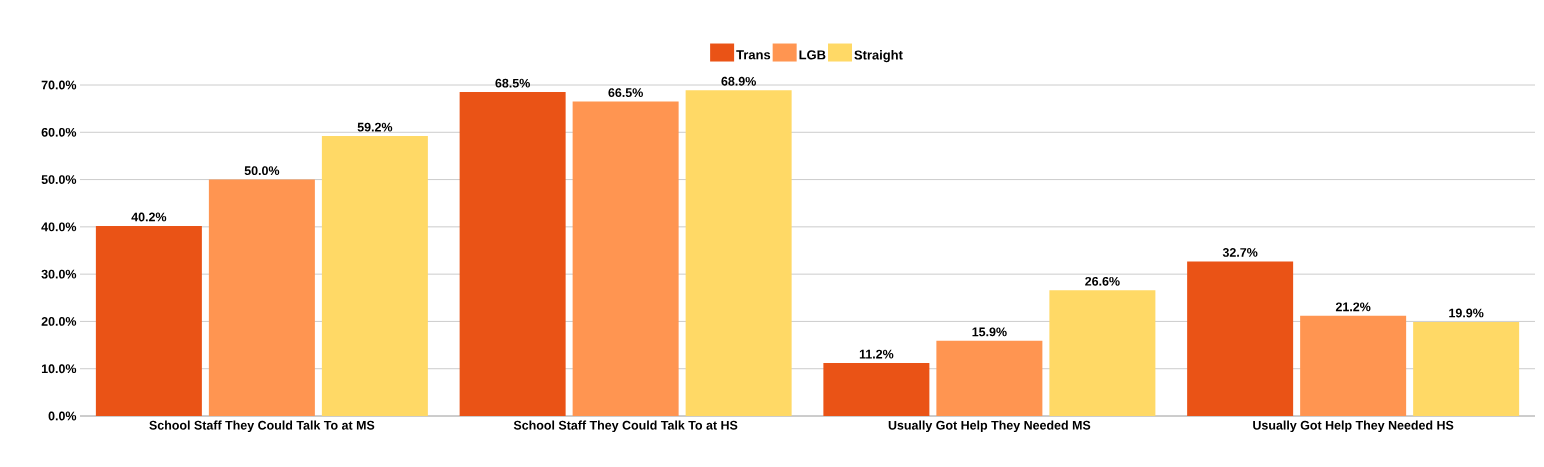 The image size is (1544, 467). Describe the element at coordinates (262, 426) in the screenshot. I see `x-tick-label: School Staff They Could Talk To at MS` at that location.